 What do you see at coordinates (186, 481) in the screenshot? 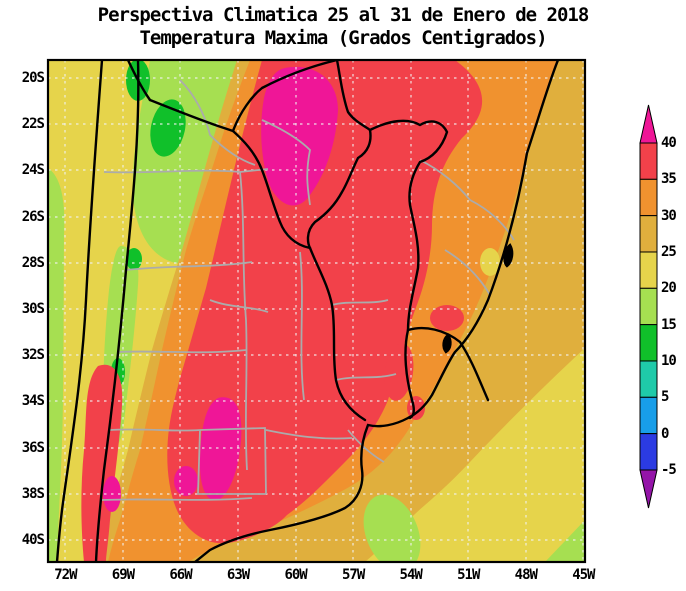
I see `region-magenta-spot` at bounding box center [186, 481].